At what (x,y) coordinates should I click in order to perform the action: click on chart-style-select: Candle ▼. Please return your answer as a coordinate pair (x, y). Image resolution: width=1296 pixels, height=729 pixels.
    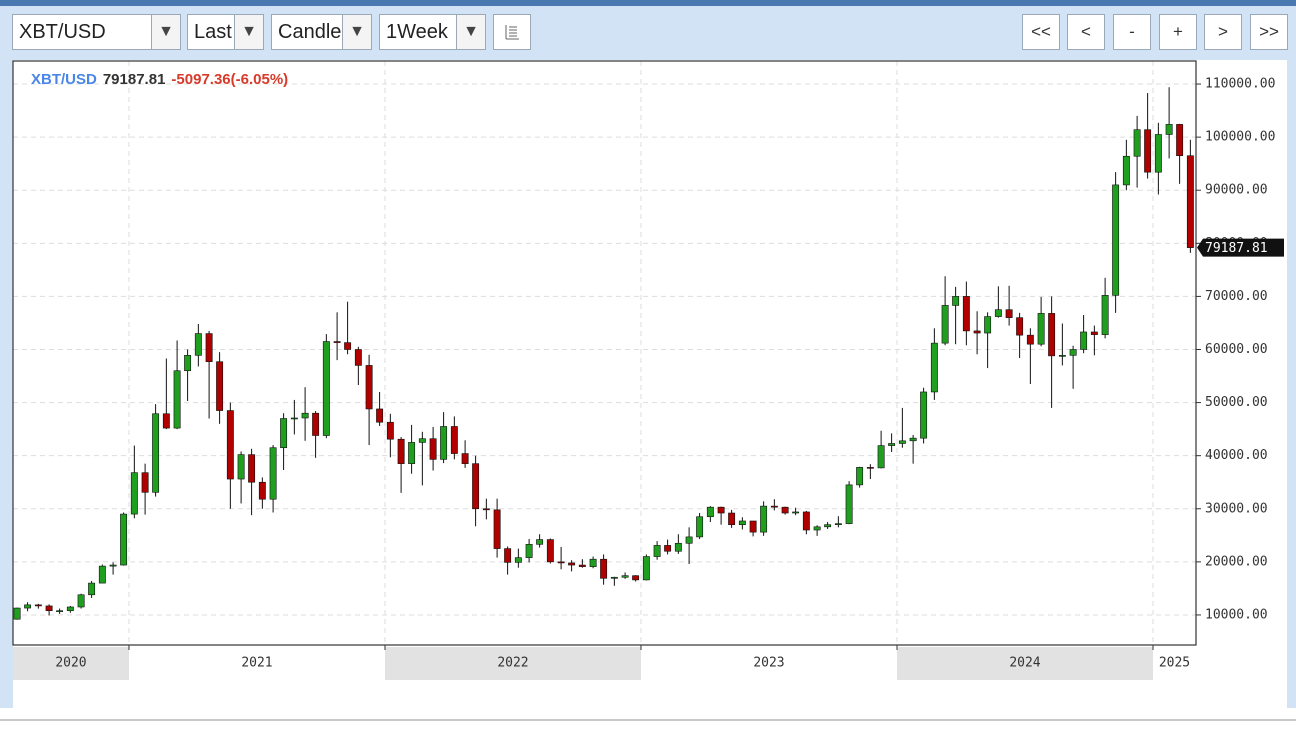
    Looking at the image, I should click on (321, 32).